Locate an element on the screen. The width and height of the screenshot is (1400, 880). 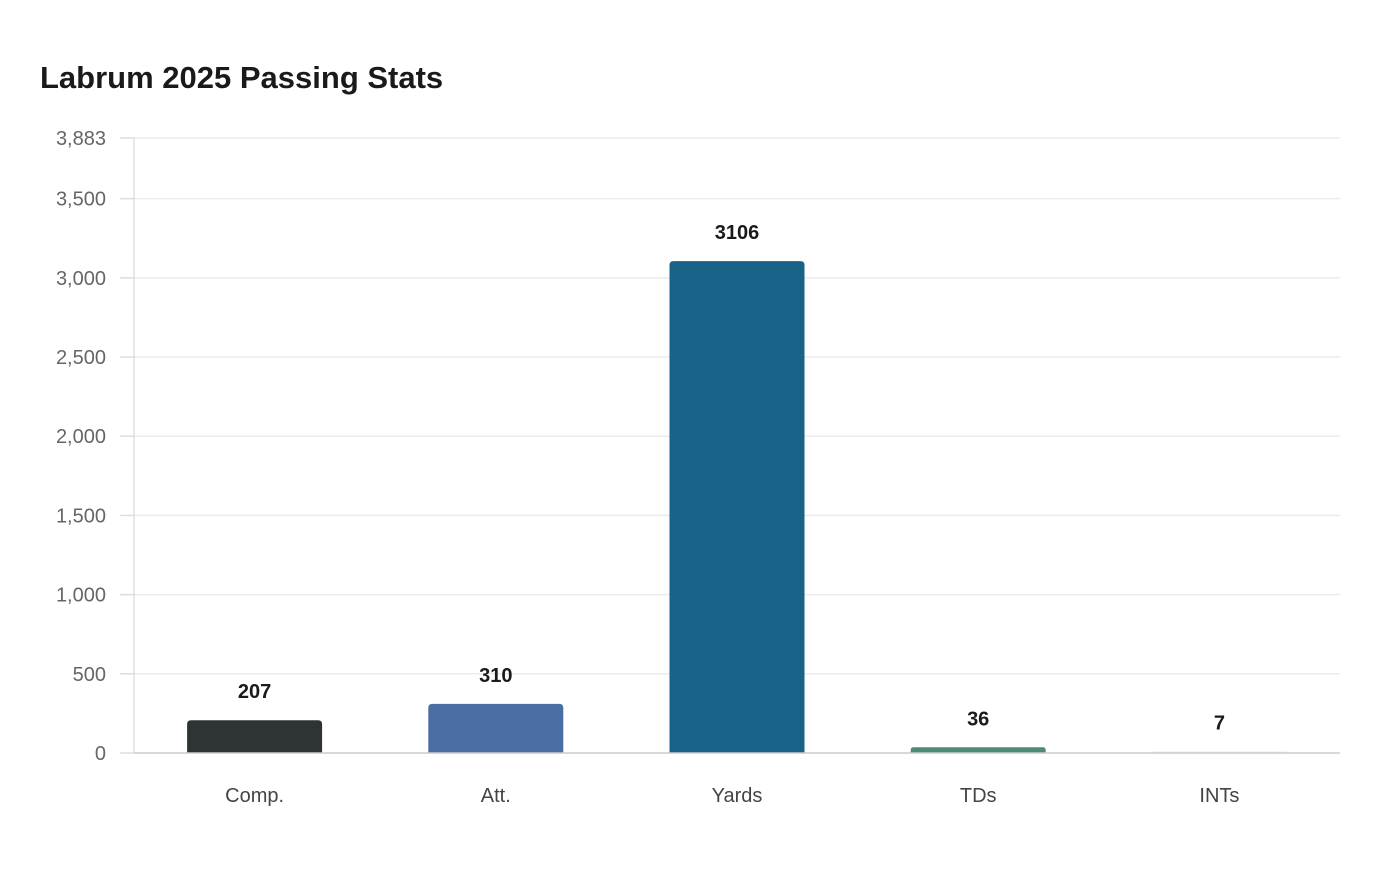
y-tick-label: 0 is located at coordinates (100, 754).